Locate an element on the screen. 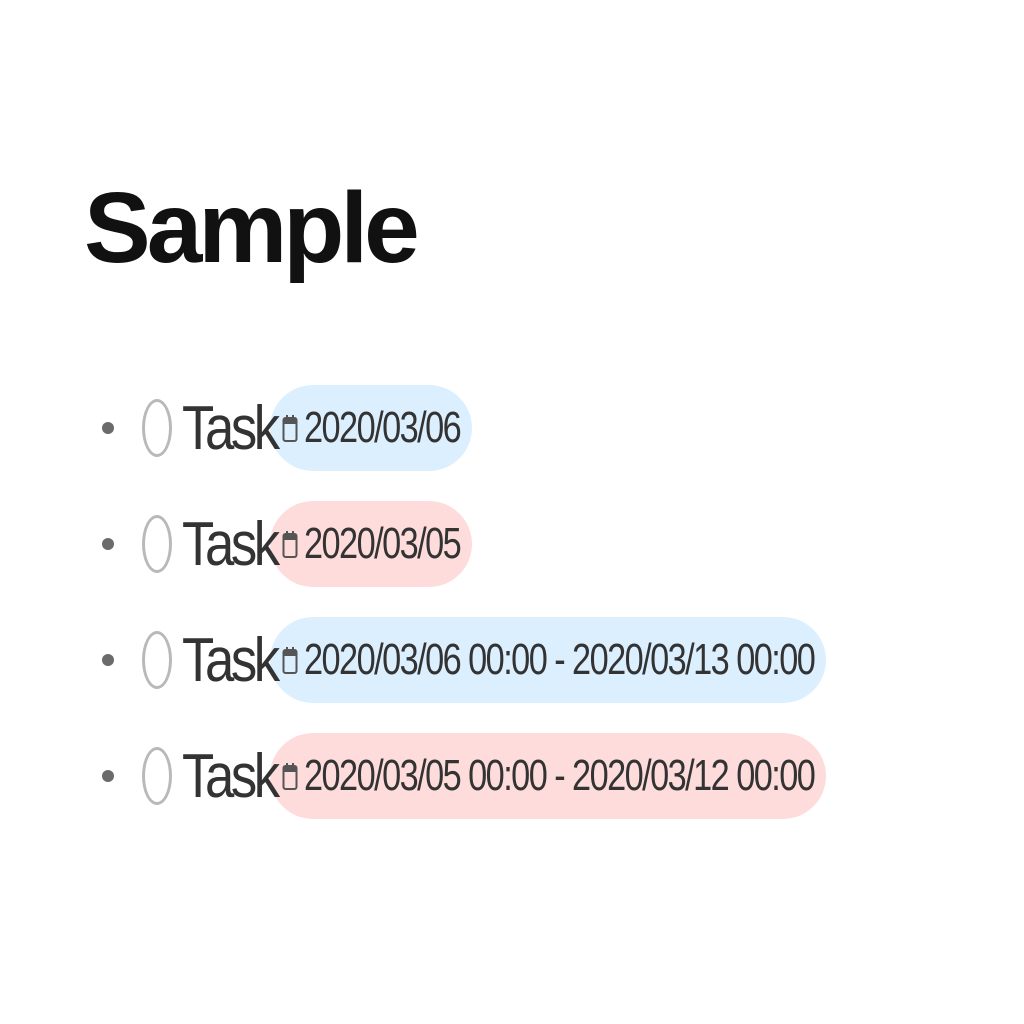 The width and height of the screenshot is (1024, 1024). due-date-chip: 2020/03/05 is located at coordinates (371, 544).